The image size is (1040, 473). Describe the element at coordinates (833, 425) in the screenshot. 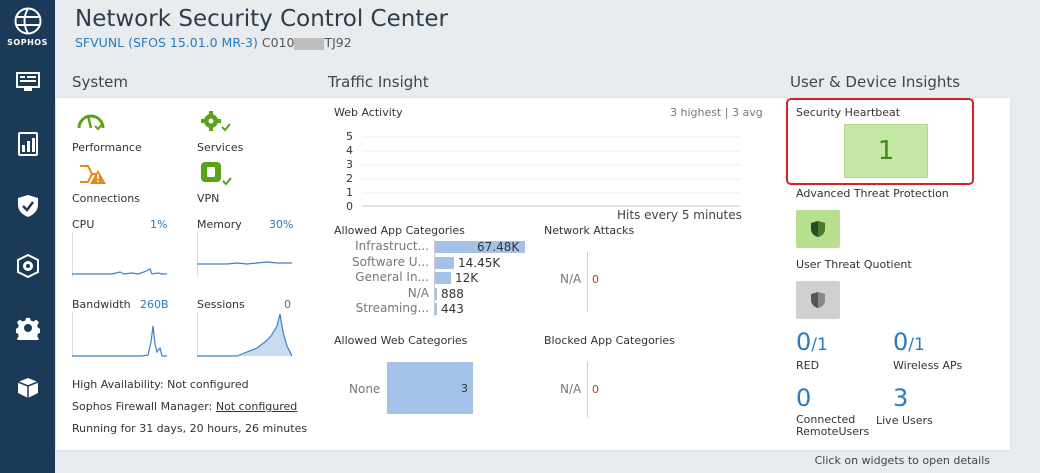

I see `connected-label: Connected RemoteUsers` at that location.